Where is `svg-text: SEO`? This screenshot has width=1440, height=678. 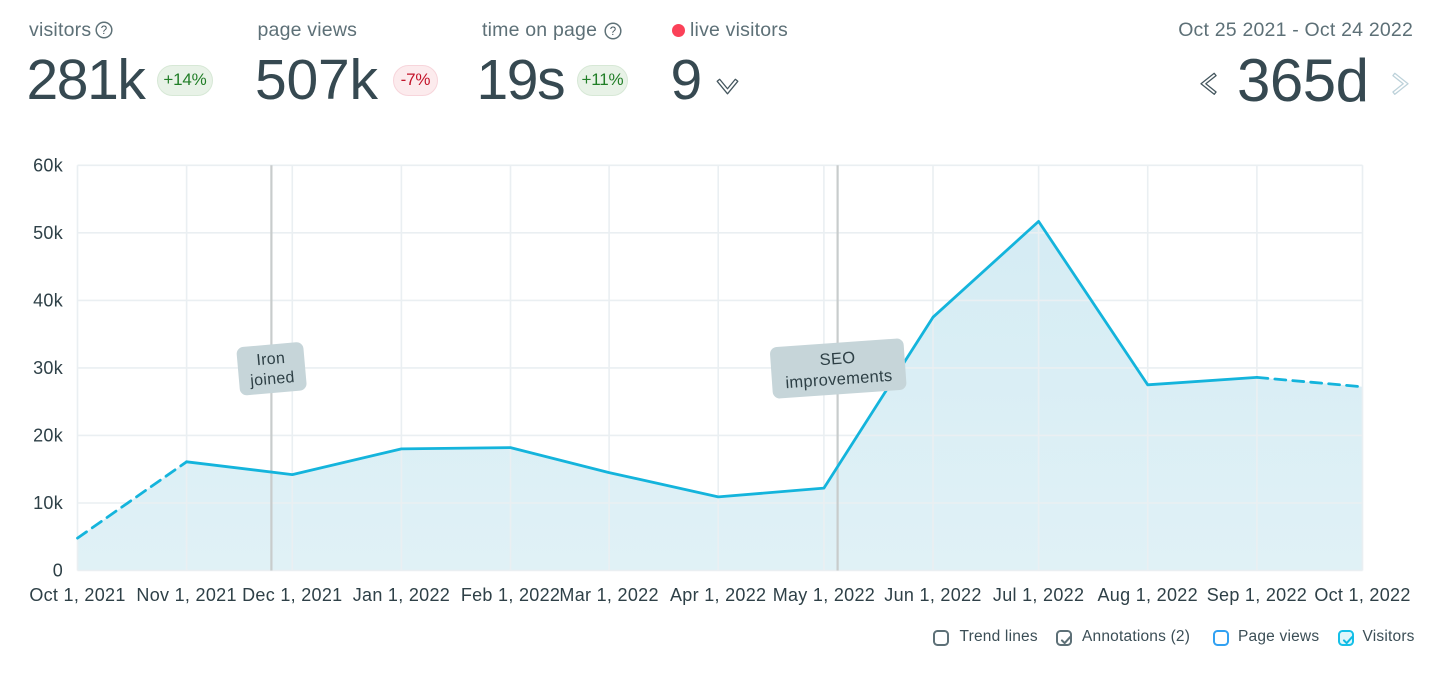 svg-text: SEO is located at coordinates (837, 359).